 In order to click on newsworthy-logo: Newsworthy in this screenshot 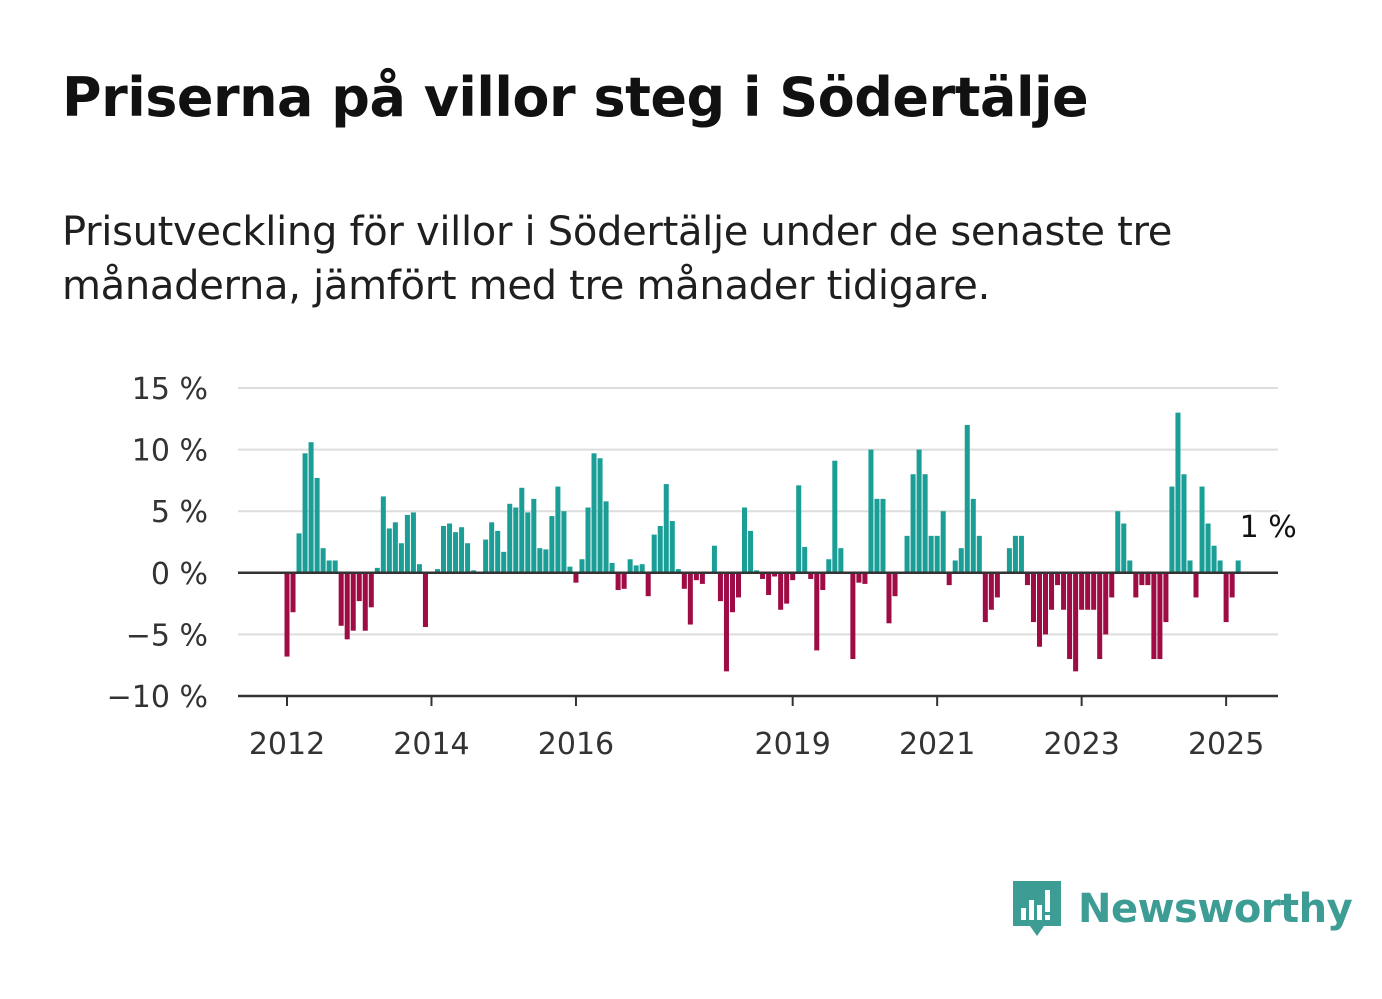, I will do `click(1181, 909)`.